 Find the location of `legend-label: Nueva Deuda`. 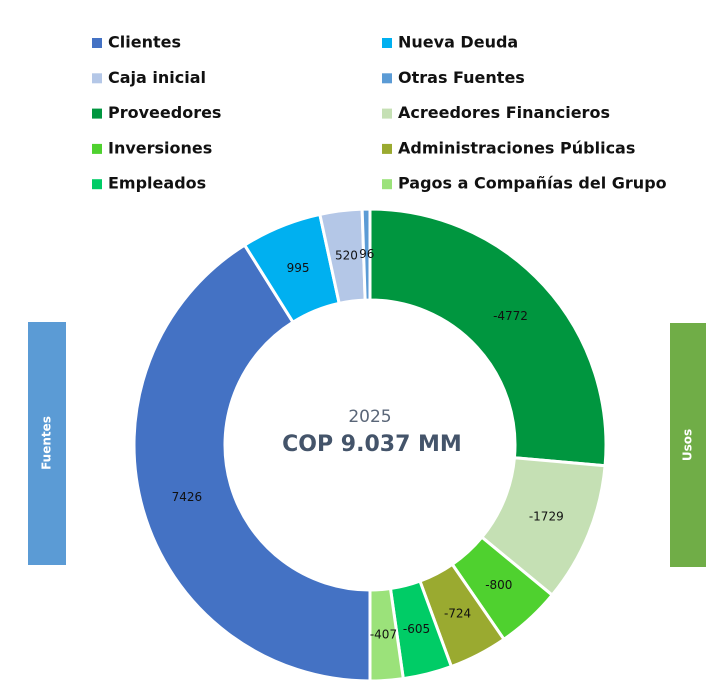

legend-label: Nueva Deuda is located at coordinates (458, 42).